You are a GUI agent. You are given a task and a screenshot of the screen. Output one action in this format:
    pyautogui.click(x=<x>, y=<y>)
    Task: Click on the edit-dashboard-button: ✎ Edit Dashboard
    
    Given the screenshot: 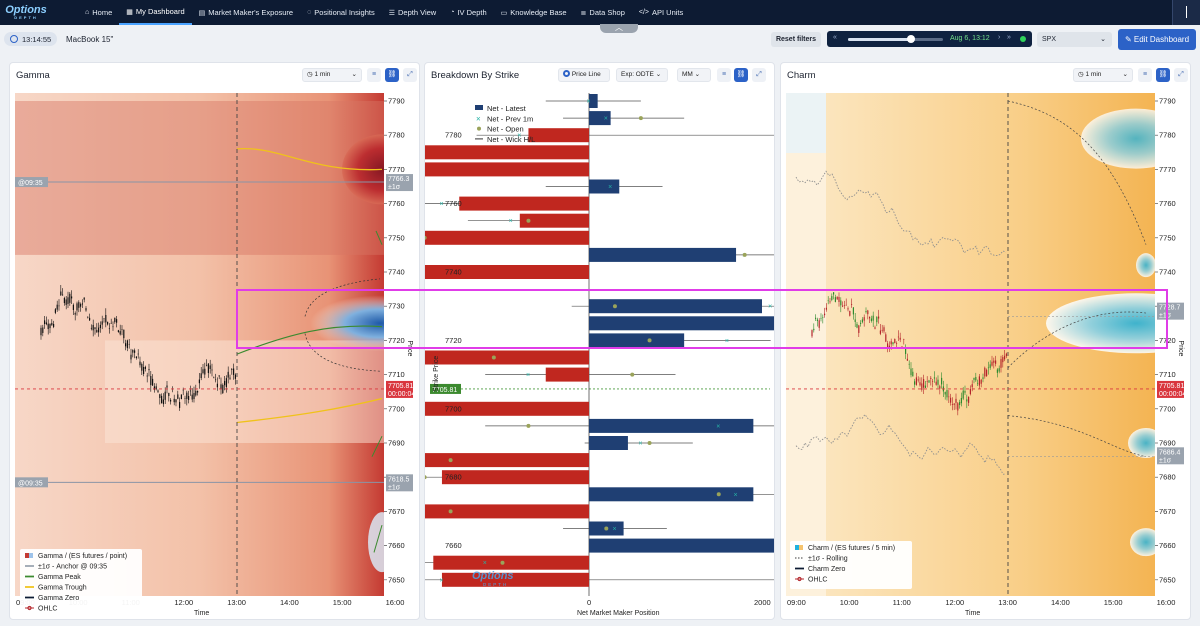 What is the action you would take?
    pyautogui.click(x=1157, y=39)
    